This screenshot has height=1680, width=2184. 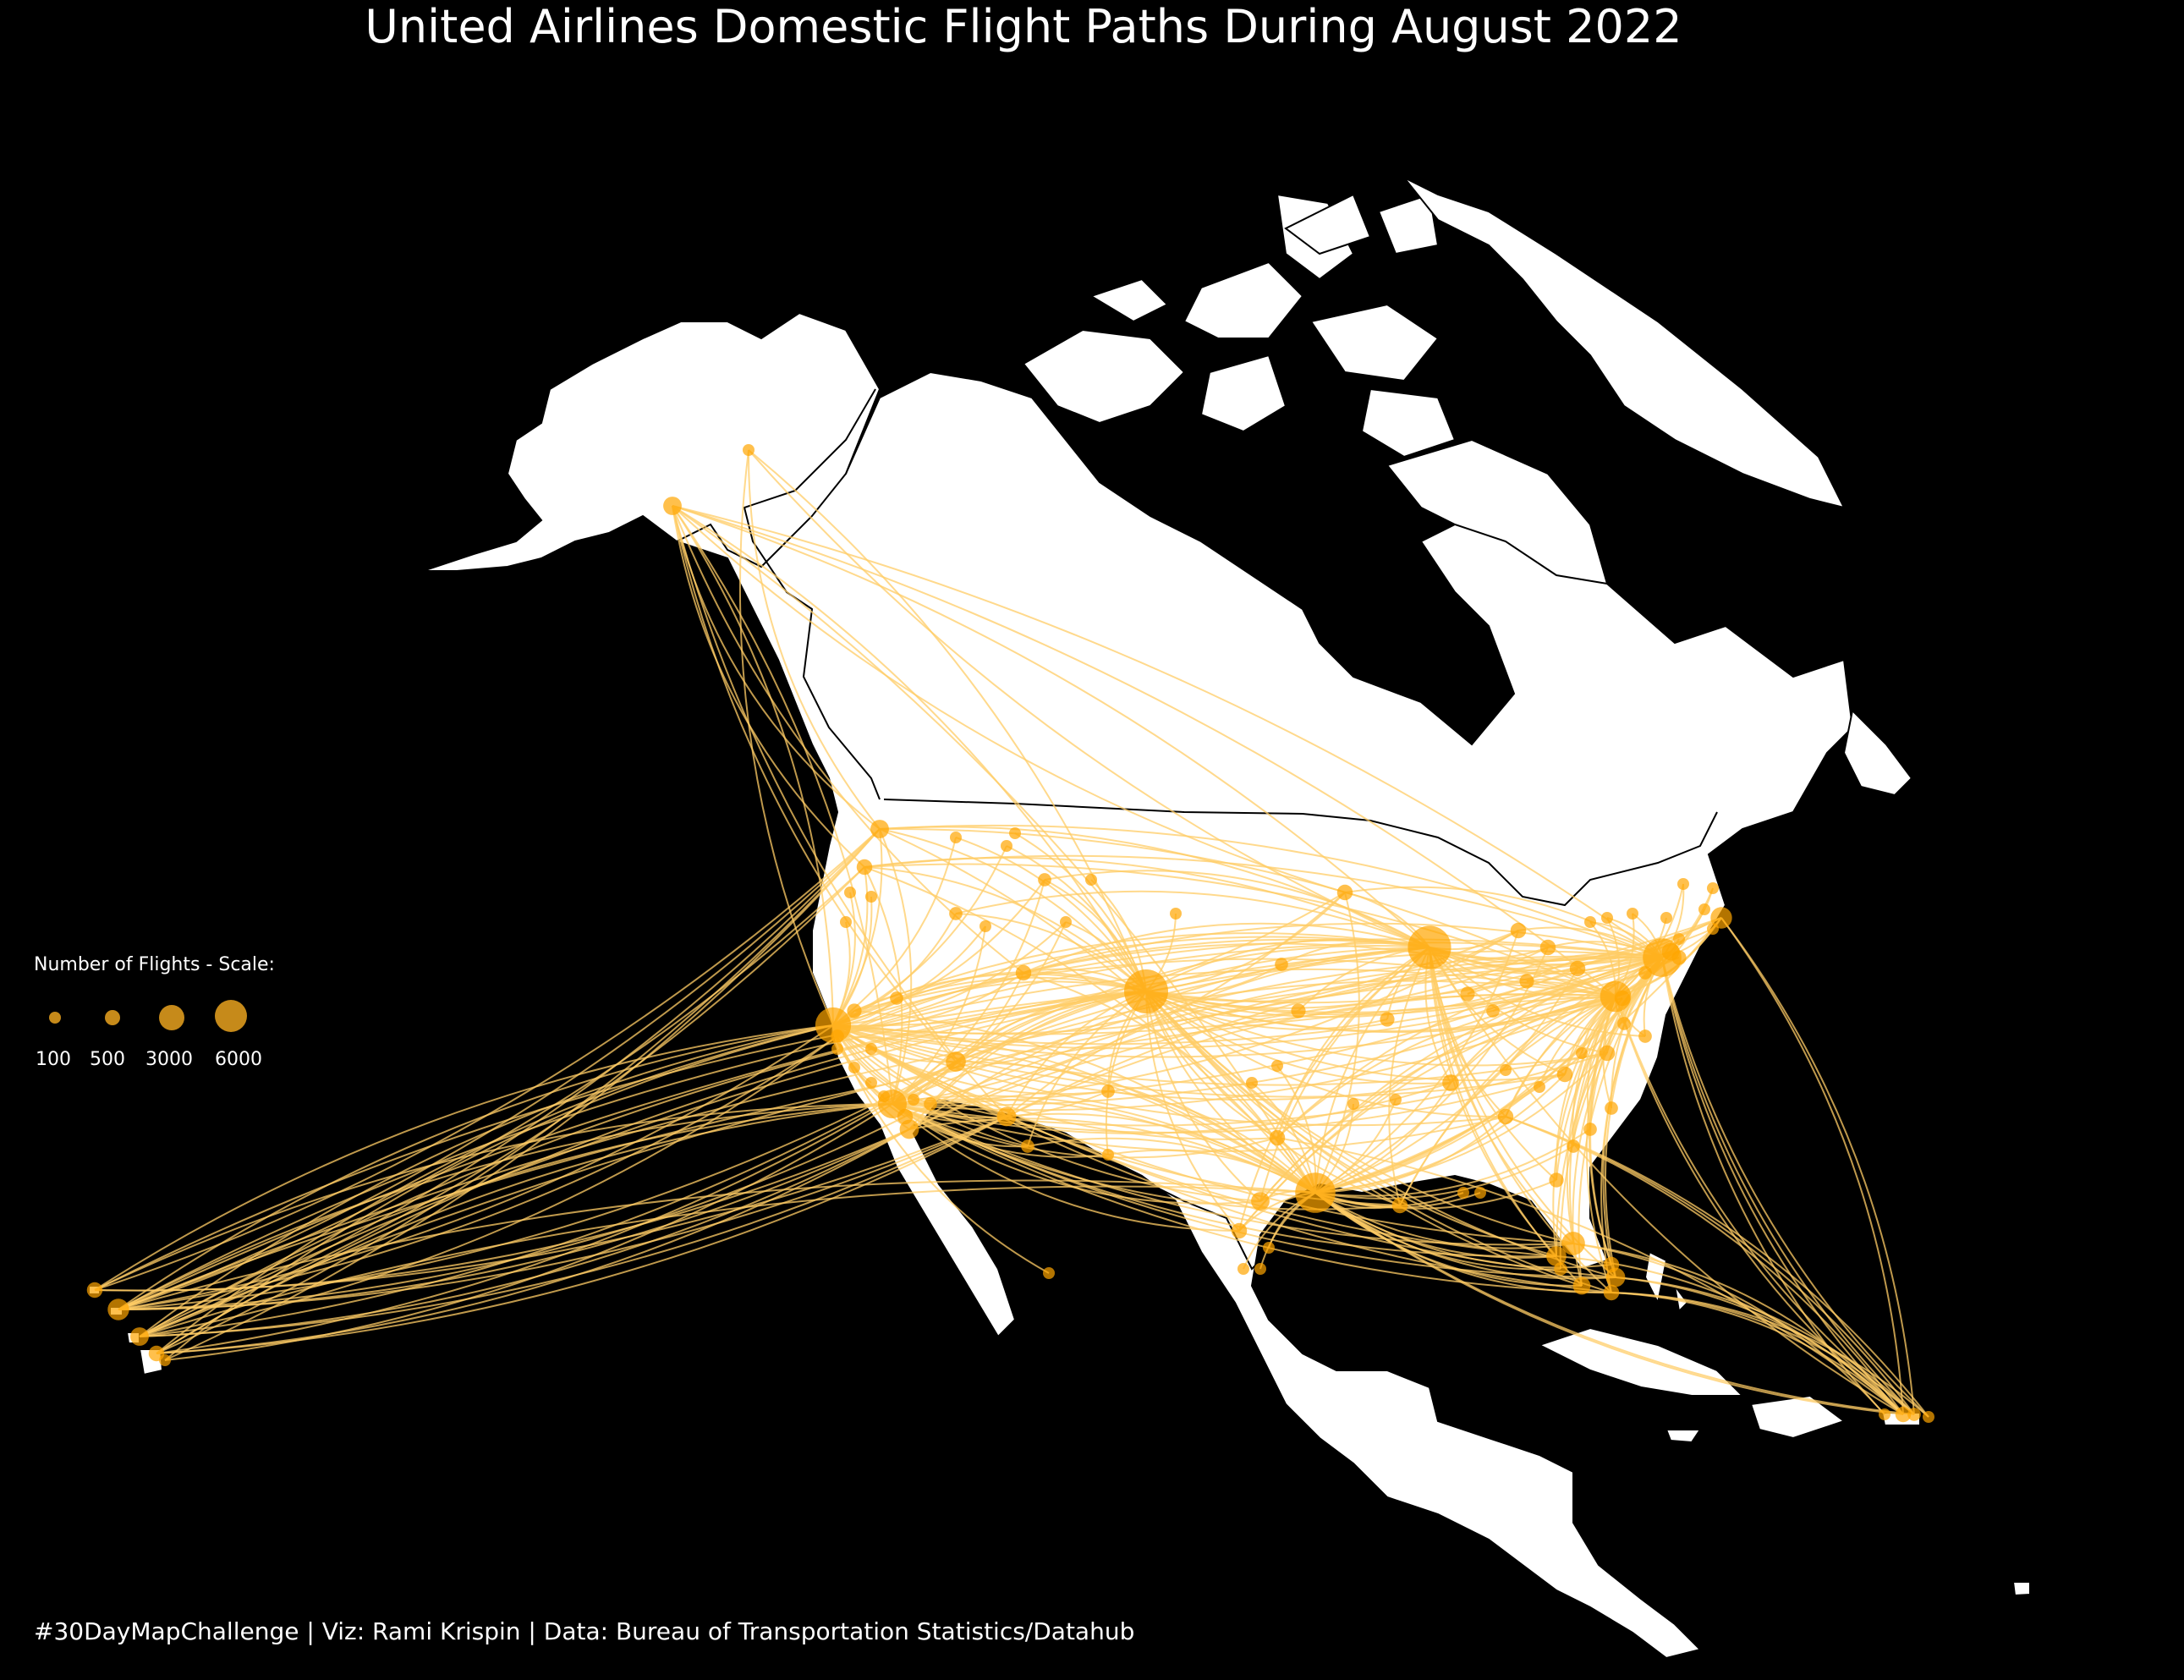 What do you see at coordinates (1007, 846) in the screenshot?
I see `airport-mso` at bounding box center [1007, 846].